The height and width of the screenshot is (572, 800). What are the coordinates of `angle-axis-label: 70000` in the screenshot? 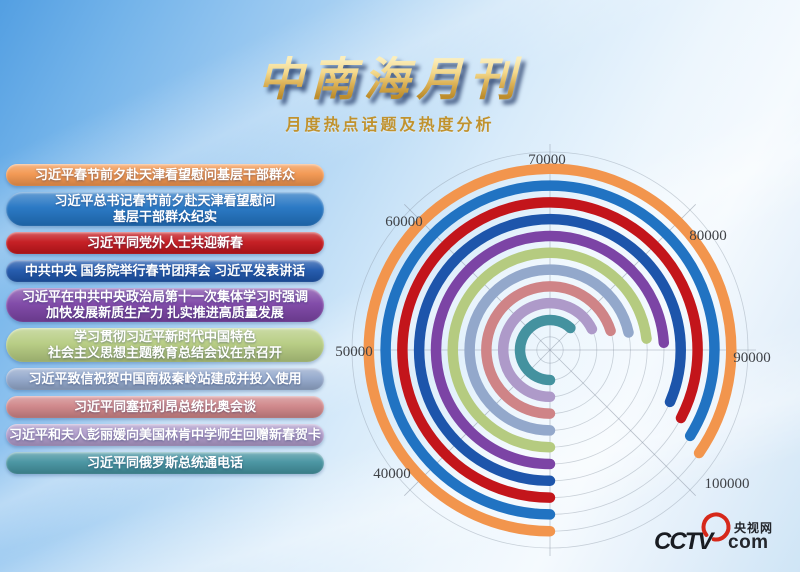 It's located at (547, 160).